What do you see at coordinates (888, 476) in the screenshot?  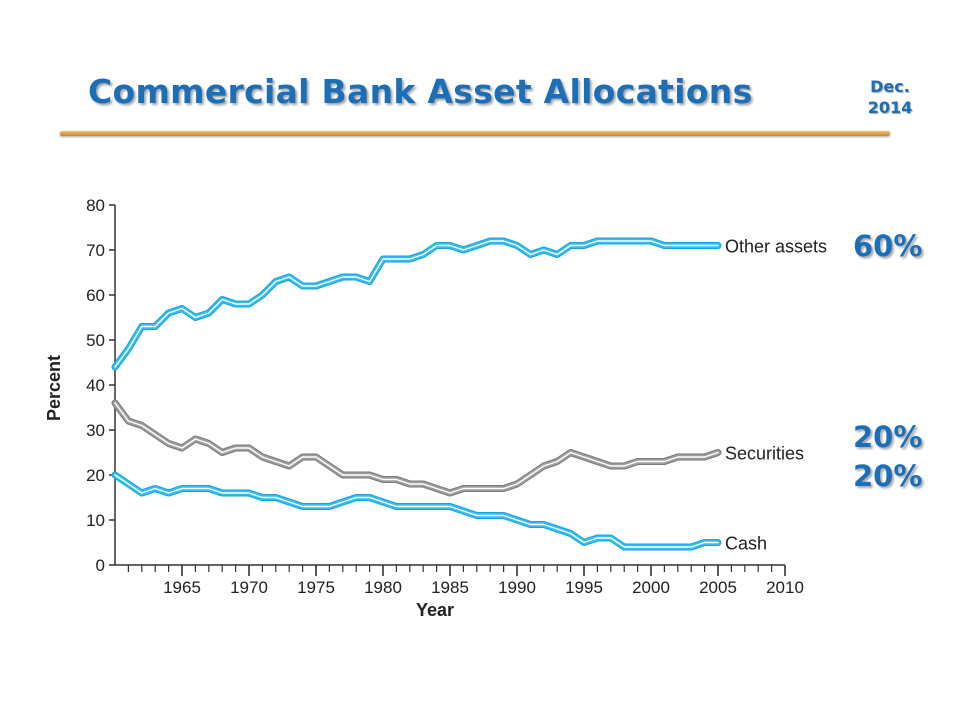 I see `callout-cash: 20%` at bounding box center [888, 476].